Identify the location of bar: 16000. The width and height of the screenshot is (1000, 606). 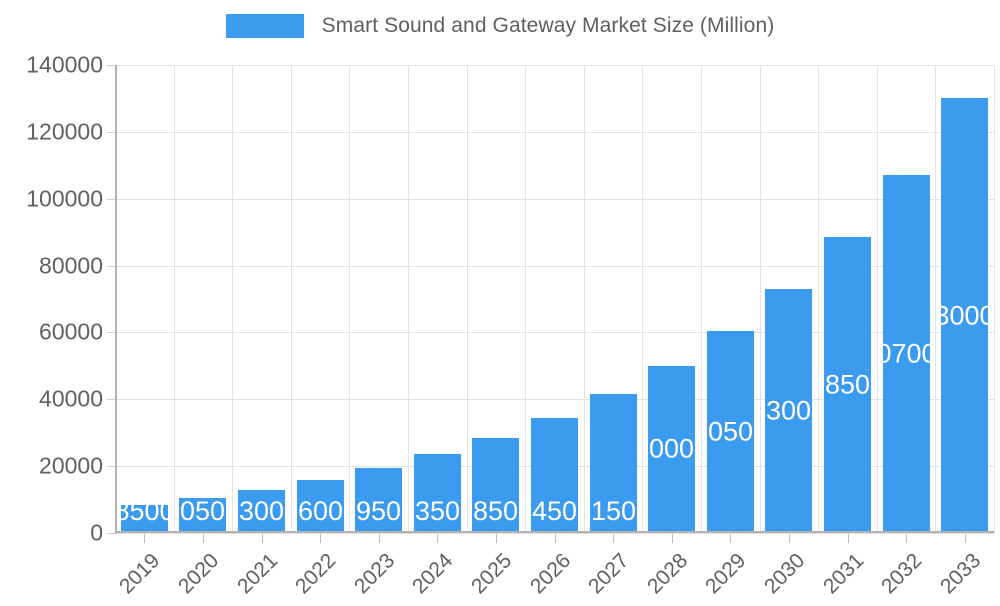
(320, 506).